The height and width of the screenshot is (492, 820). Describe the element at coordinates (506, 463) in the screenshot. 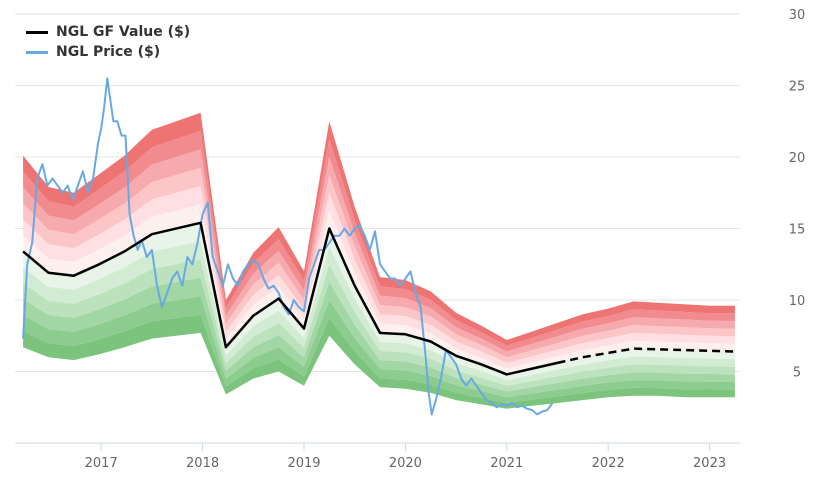

I see `x-tick-label: 2021` at that location.